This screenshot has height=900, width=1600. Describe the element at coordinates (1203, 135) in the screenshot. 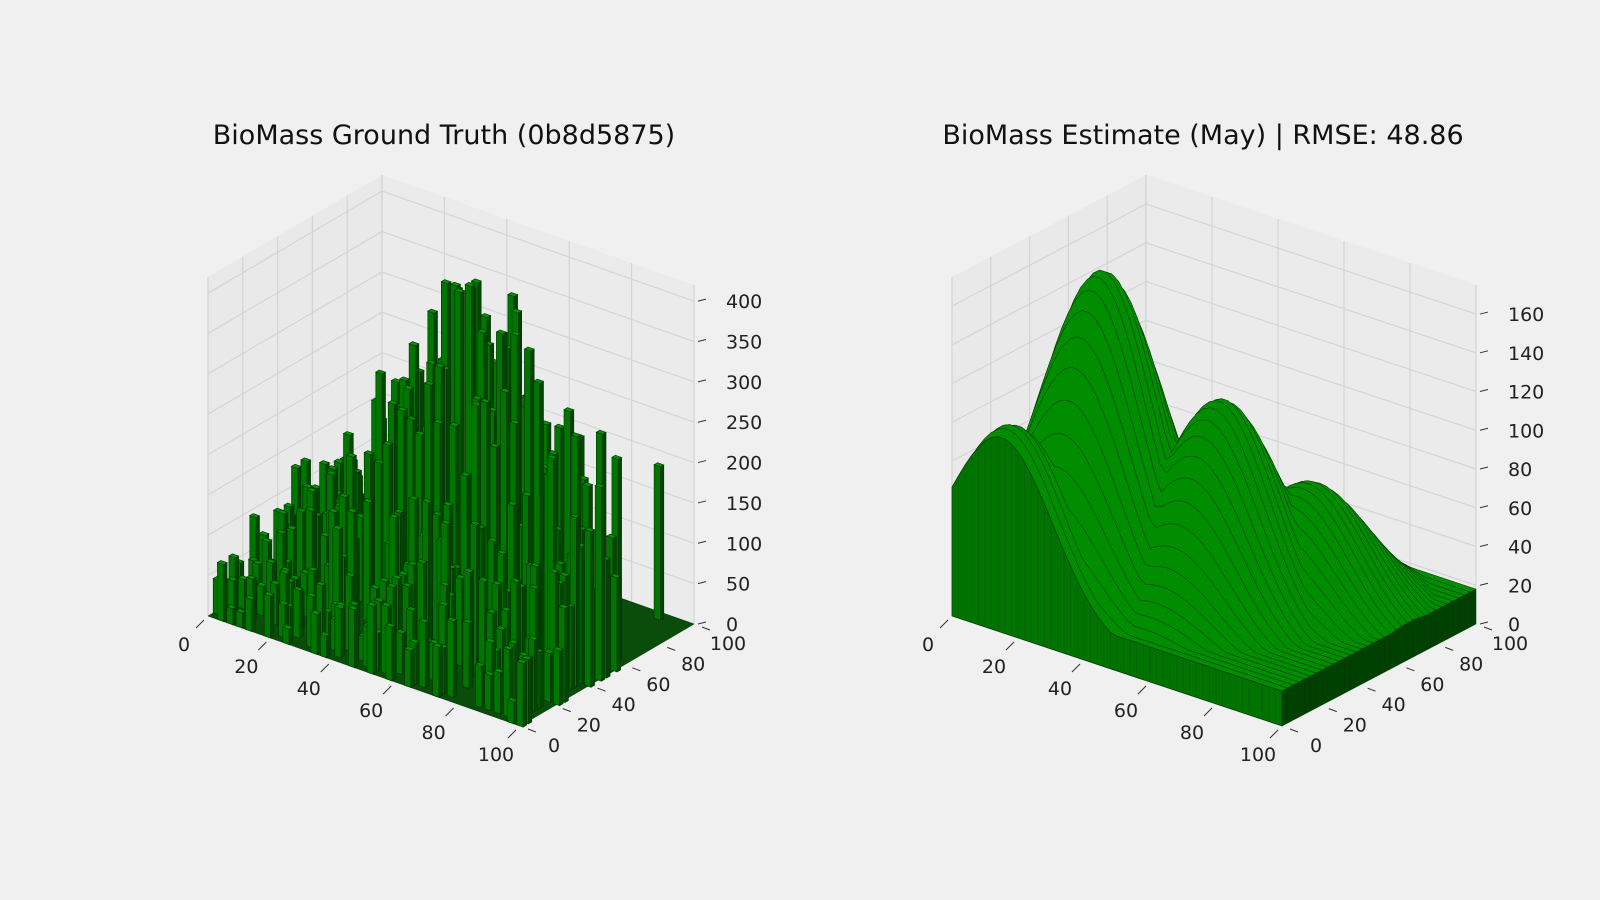

I see `chart-title-estimate: BioMass Estimate (May) | RMSE: 48.86` at that location.